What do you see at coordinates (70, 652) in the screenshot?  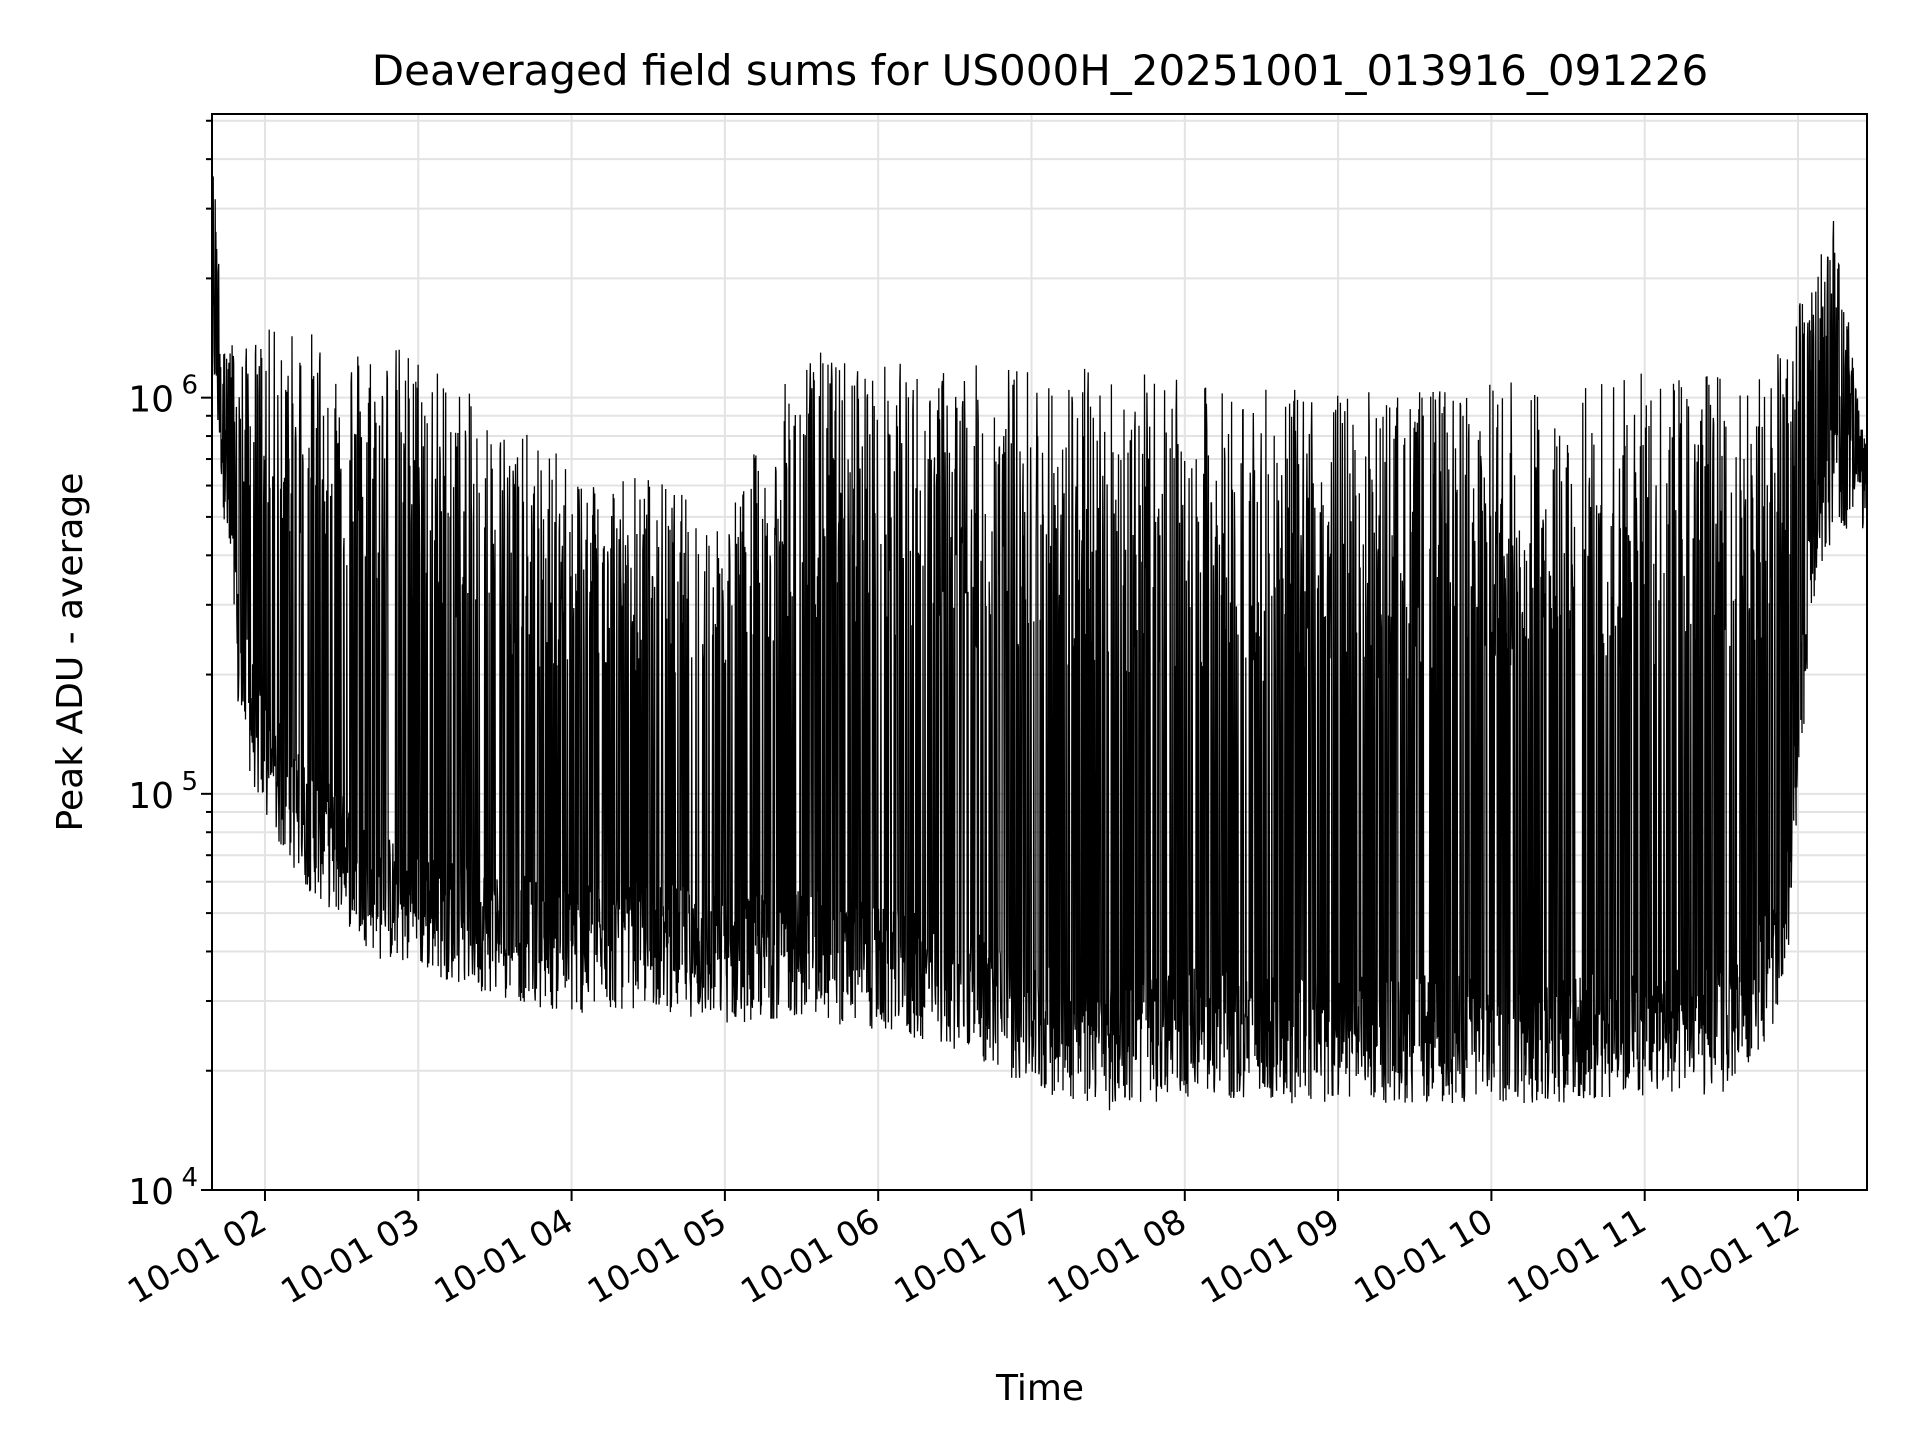 I see `y-axis-label: Peak ADU - average` at bounding box center [70, 652].